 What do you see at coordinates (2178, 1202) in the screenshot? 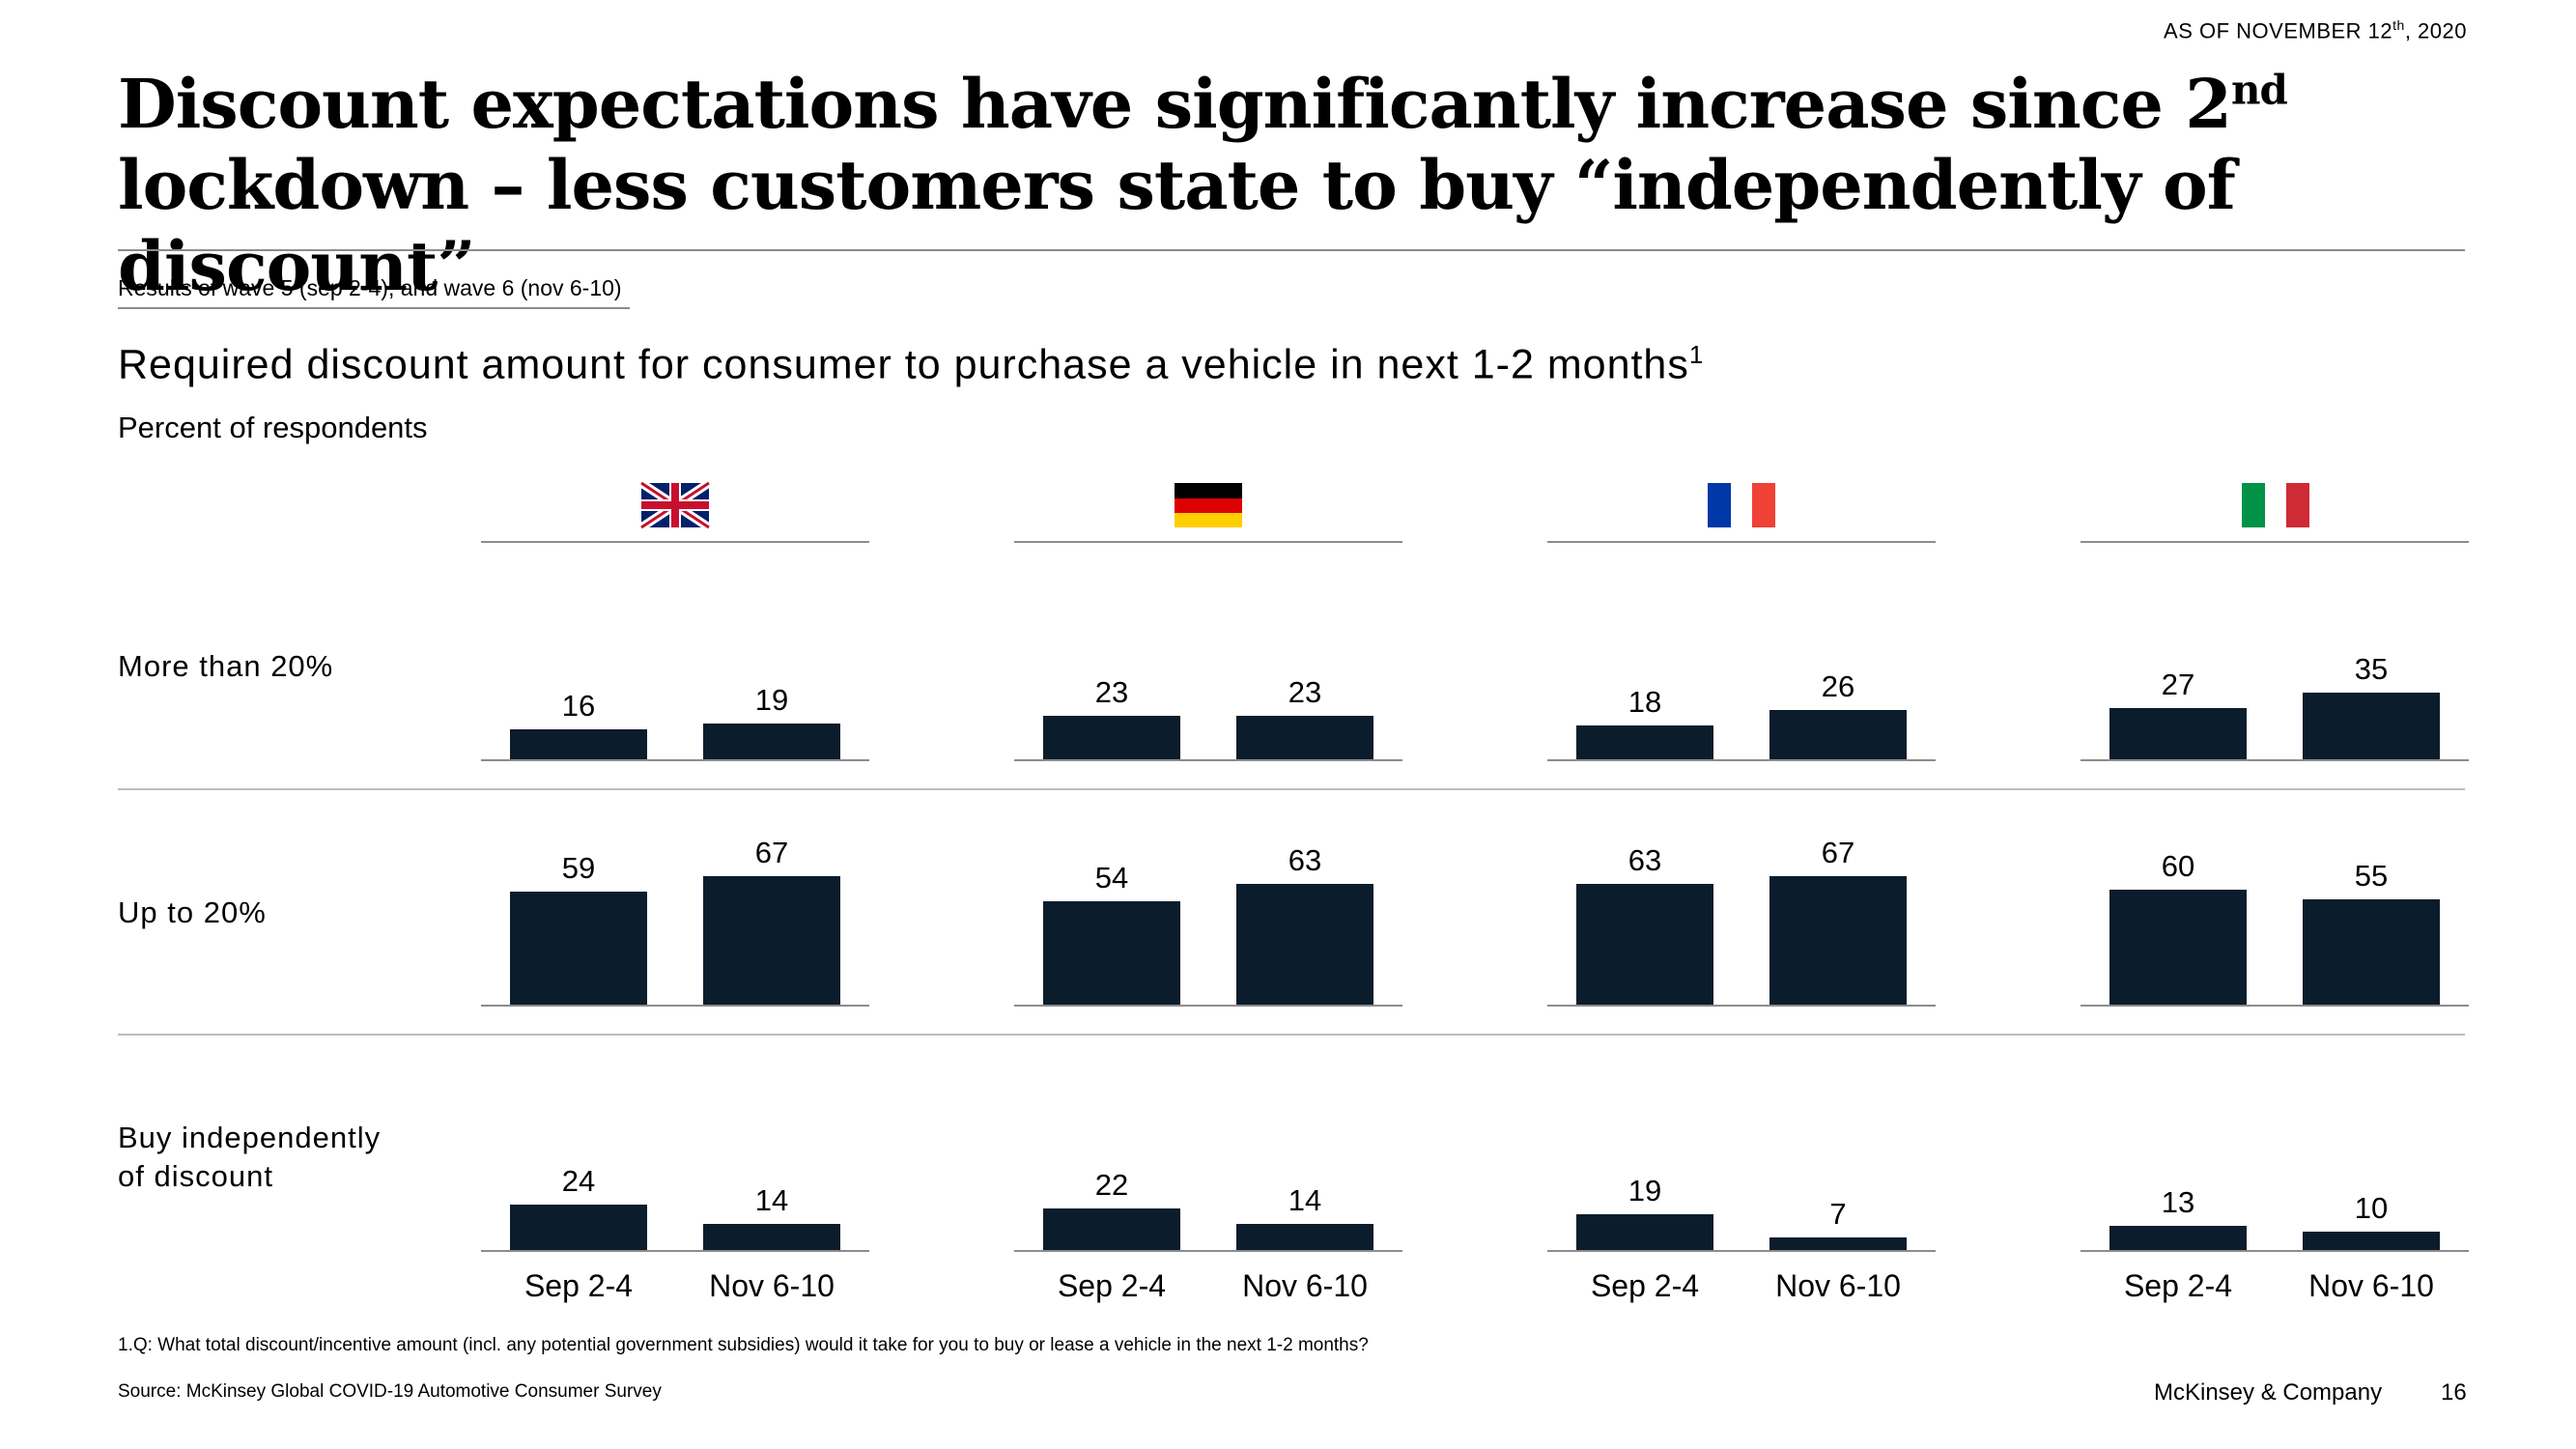
I see `data-label: 13` at bounding box center [2178, 1202].